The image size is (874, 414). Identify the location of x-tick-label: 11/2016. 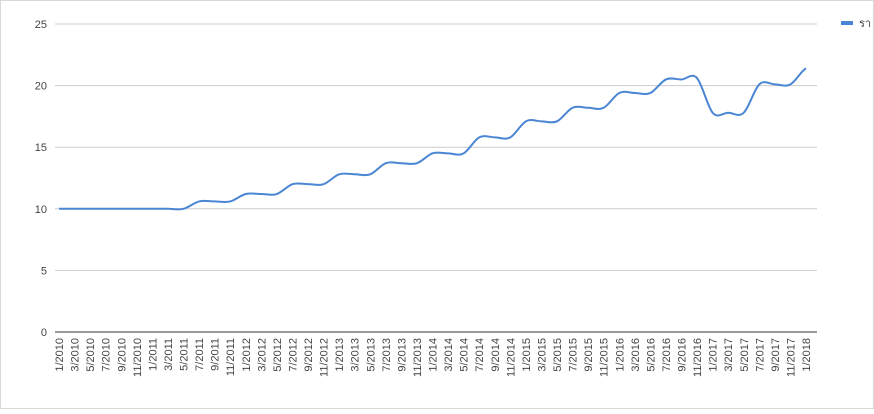
(698, 357).